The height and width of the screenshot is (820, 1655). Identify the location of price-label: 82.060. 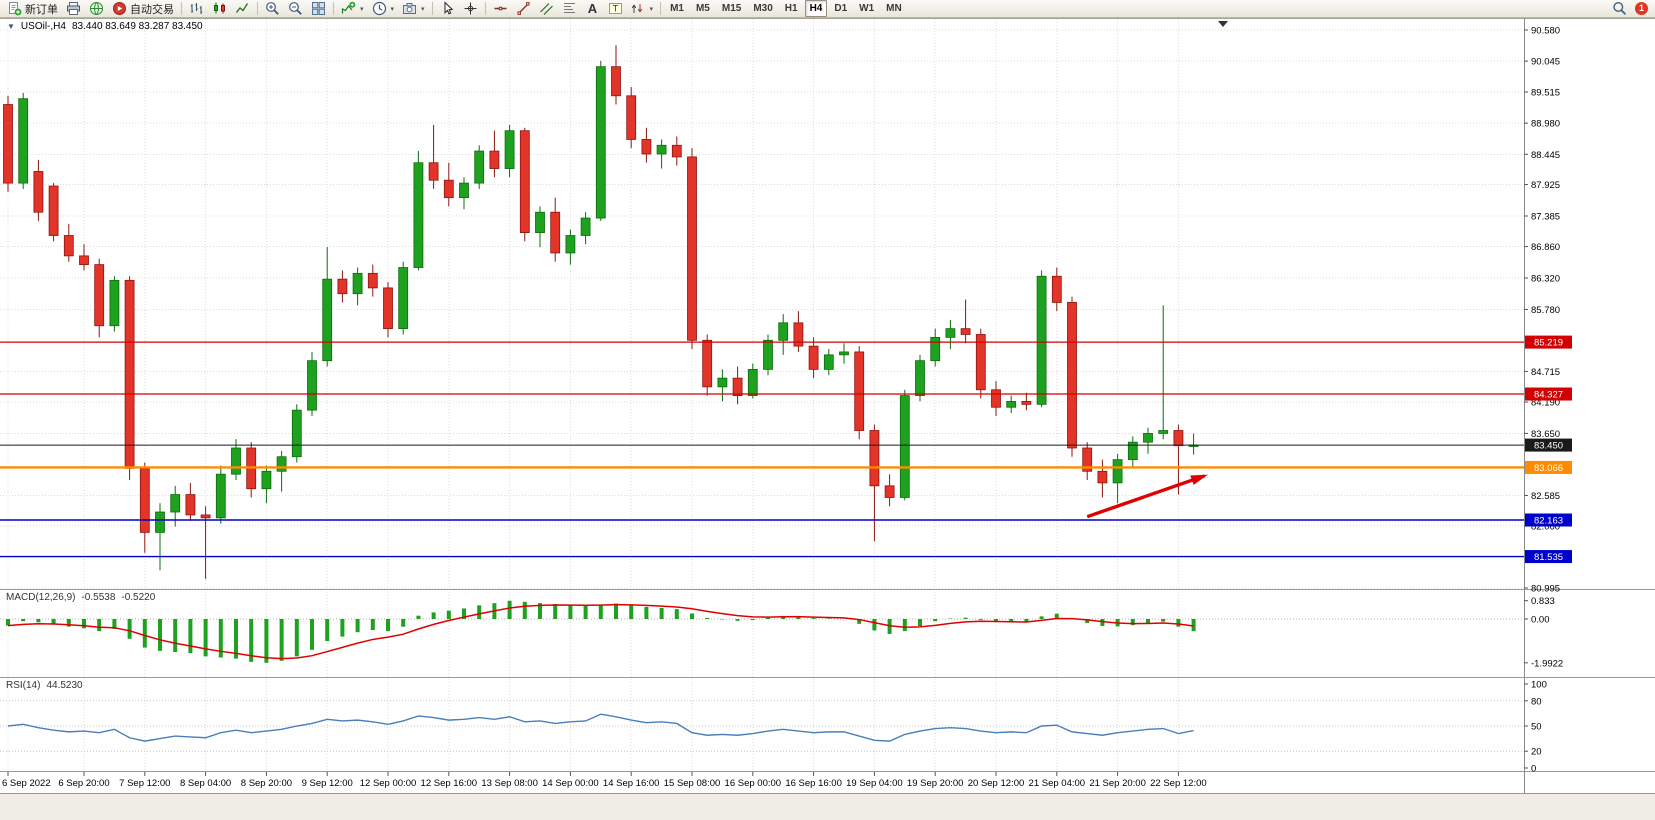
(1545, 527).